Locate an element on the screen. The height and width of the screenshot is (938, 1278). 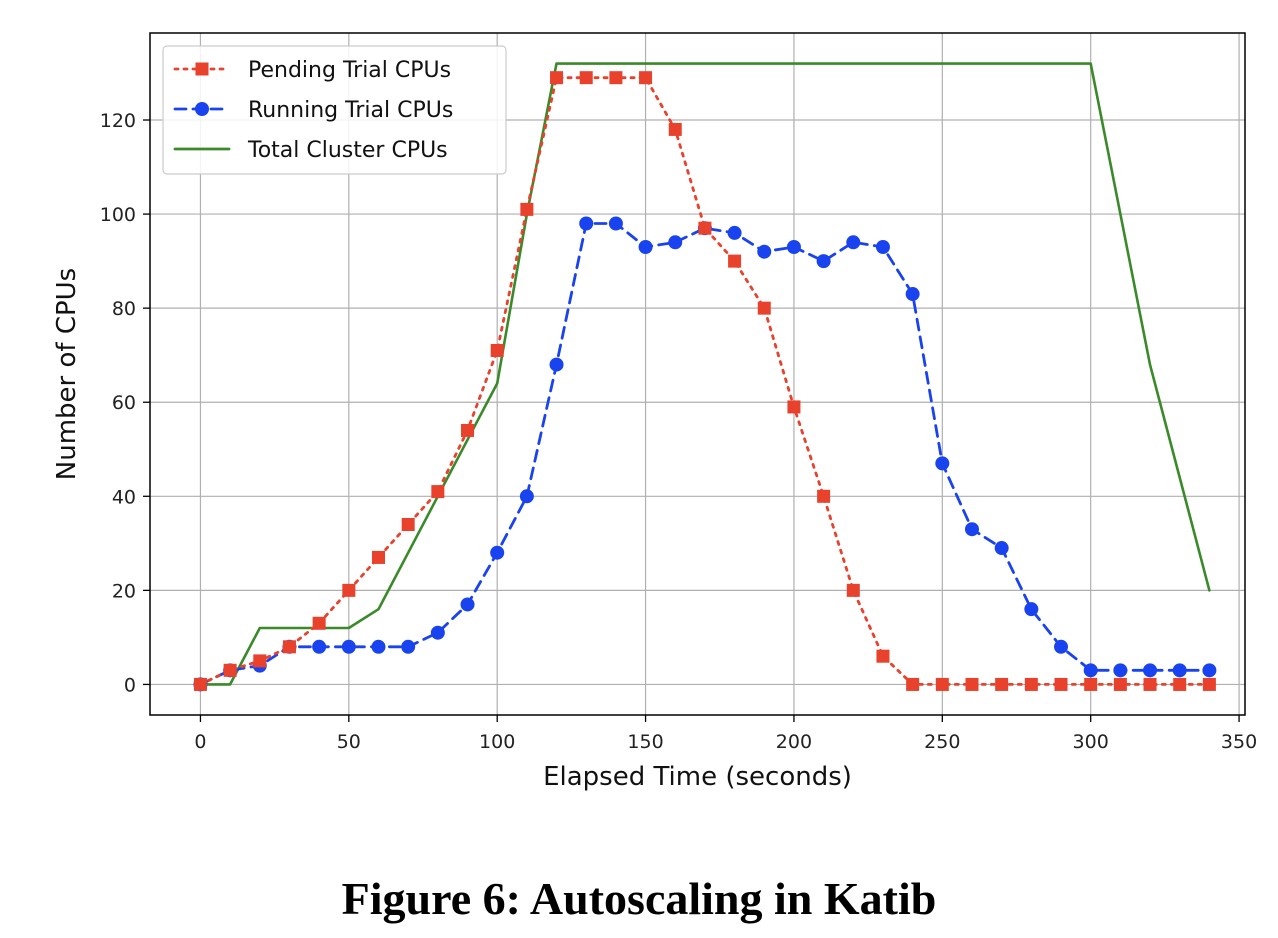
legend-swatch-pending is located at coordinates (202, 69).